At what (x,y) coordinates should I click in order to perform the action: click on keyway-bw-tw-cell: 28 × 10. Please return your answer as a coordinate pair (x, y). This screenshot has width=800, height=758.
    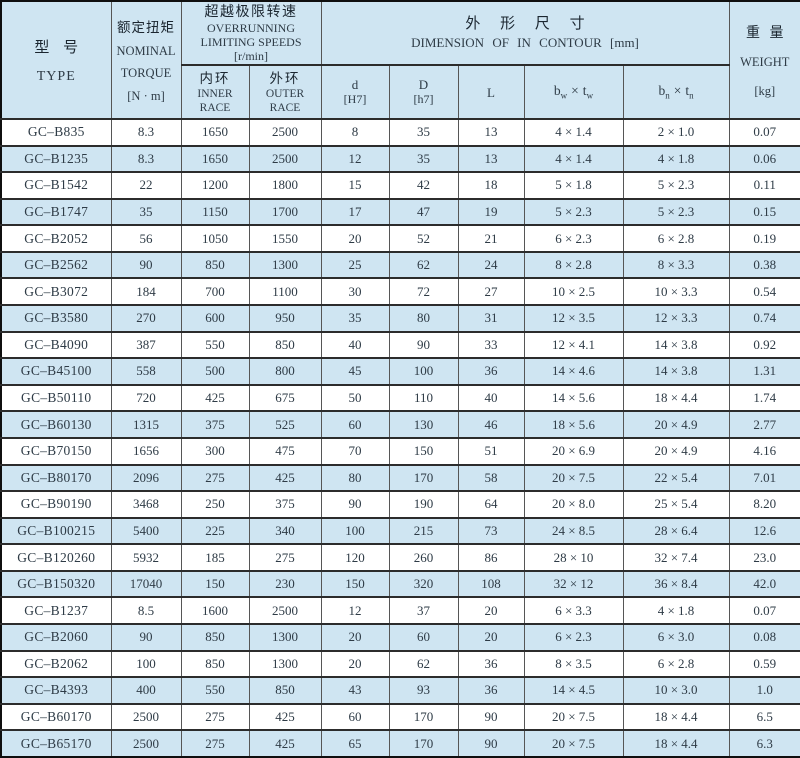
    Looking at the image, I should click on (573, 557).